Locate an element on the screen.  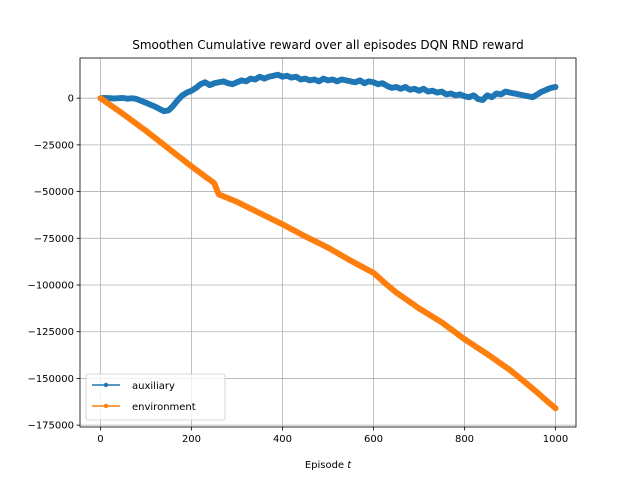
y-tick-label: 0 is located at coordinates (71, 99).